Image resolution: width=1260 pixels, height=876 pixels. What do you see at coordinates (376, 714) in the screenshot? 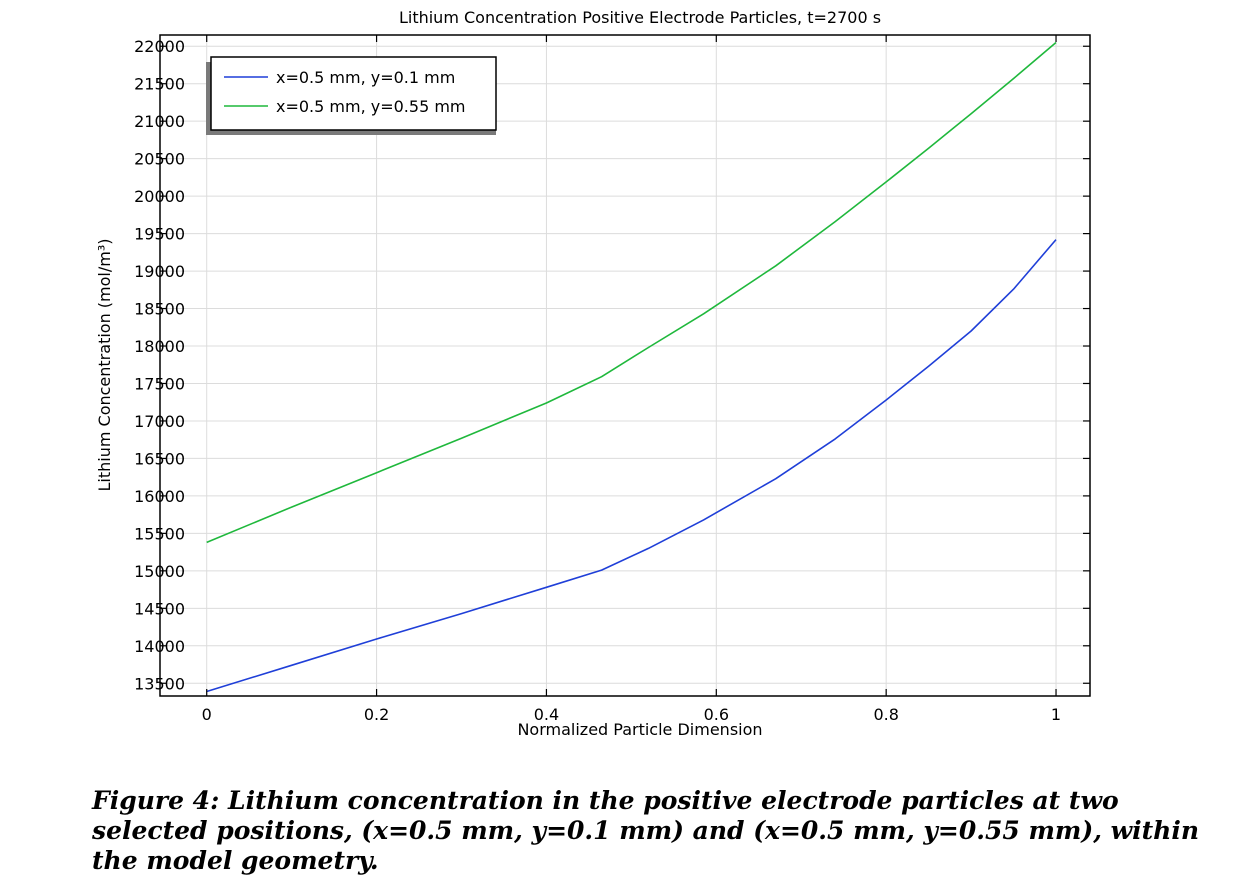
I see `x-tick-label: 0.2` at bounding box center [376, 714].